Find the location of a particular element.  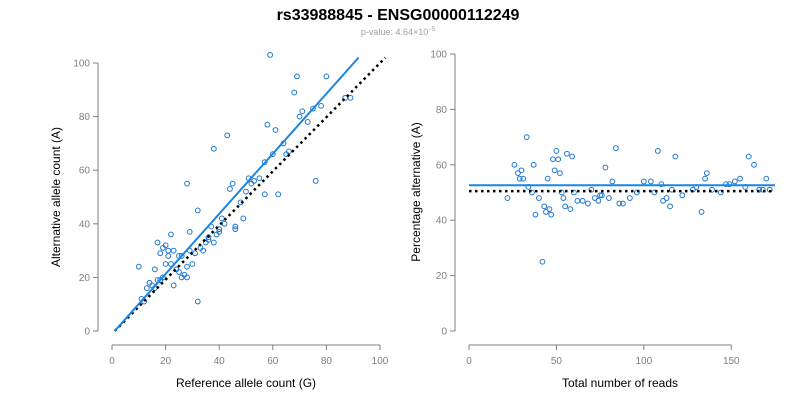

x-axis: 0 50 100 150 is located at coordinates (603, 355).